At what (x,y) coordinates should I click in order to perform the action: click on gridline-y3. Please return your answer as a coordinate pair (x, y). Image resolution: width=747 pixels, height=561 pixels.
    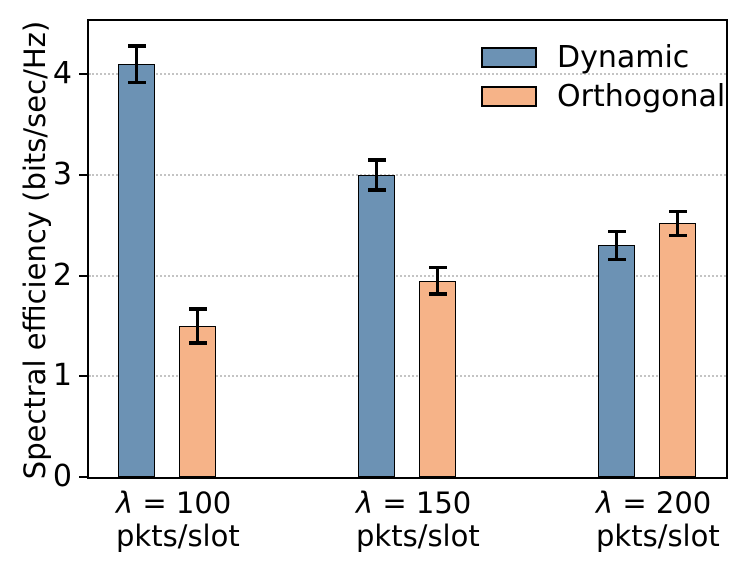
    Looking at the image, I should click on (407, 175).